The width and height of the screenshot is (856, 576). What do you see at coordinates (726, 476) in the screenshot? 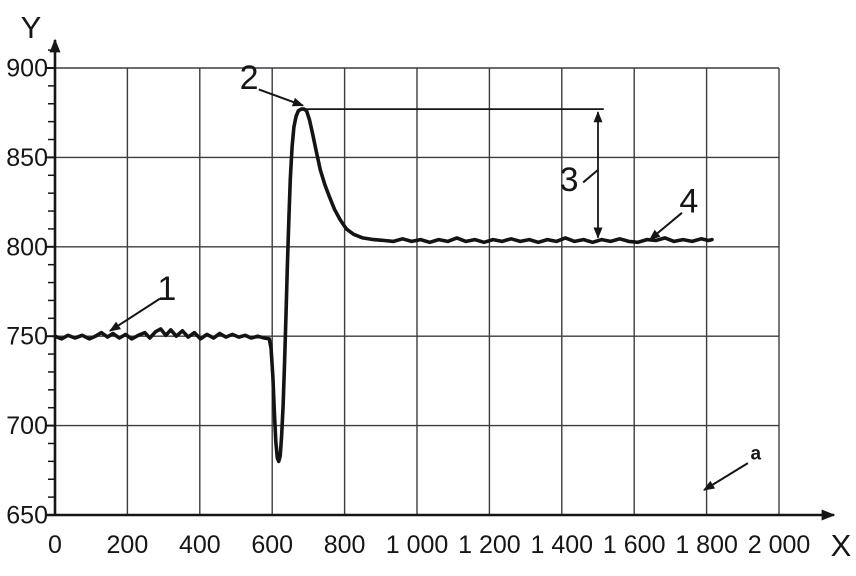
I see `annotation-a-line` at bounding box center [726, 476].